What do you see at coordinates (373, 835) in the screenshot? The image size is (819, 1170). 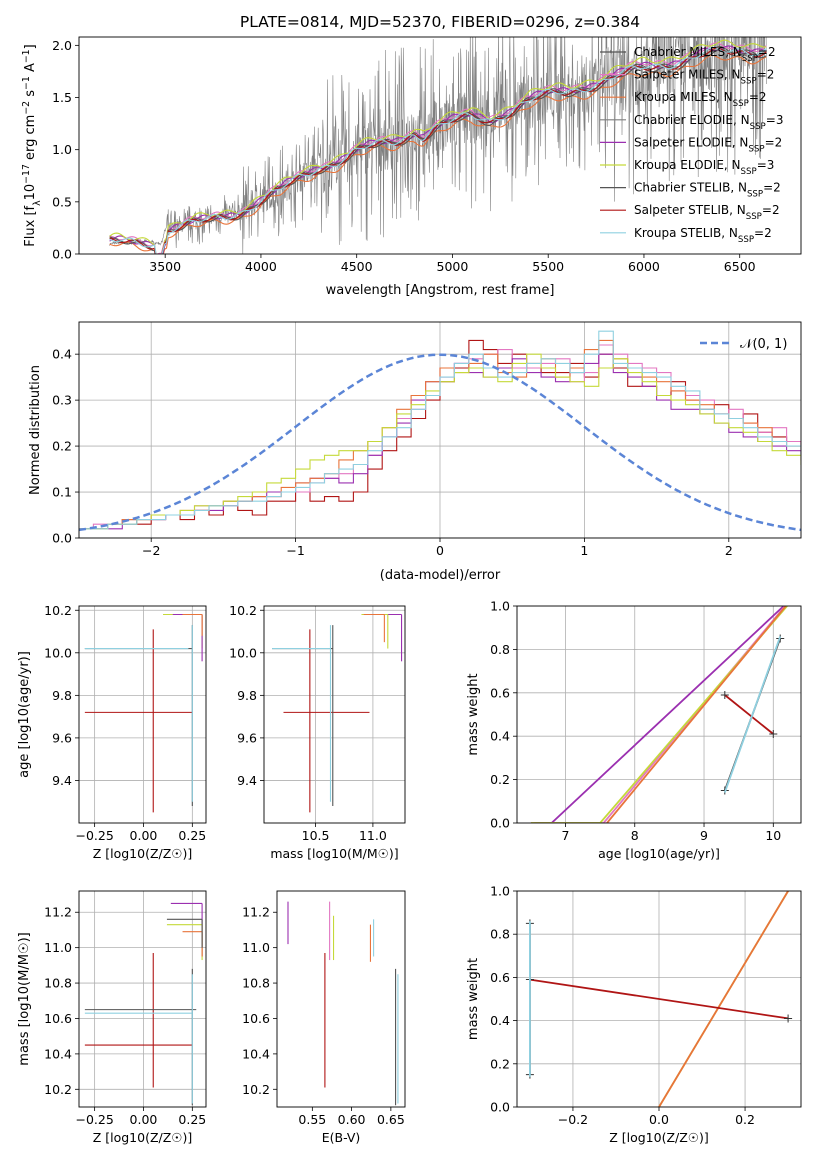 I see `x-tick-label: 11.0` at bounding box center [373, 835].